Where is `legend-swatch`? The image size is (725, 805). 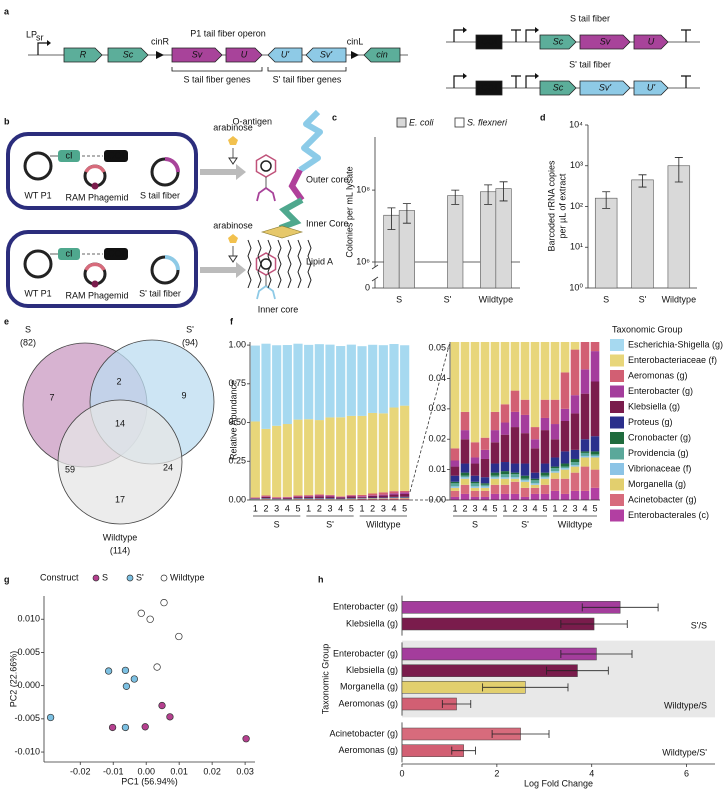
legend-swatch is located at coordinates (401, 122).